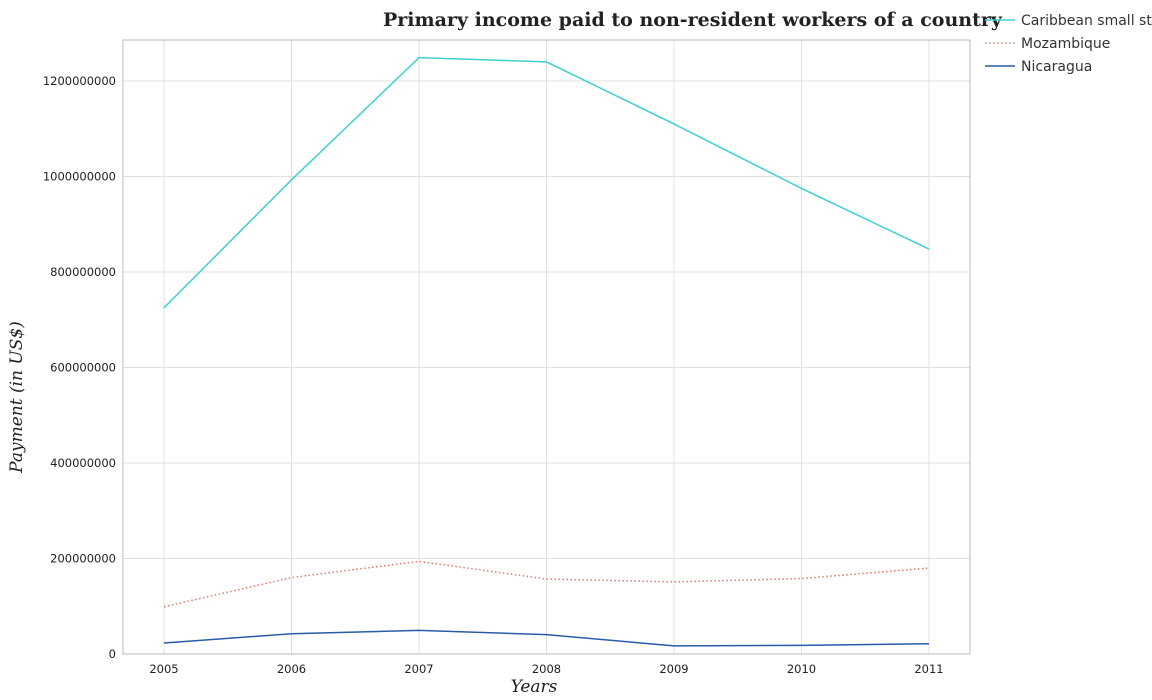 The width and height of the screenshot is (1152, 700). What do you see at coordinates (83, 368) in the screenshot?
I see `y-tick-label: 600000000` at bounding box center [83, 368].